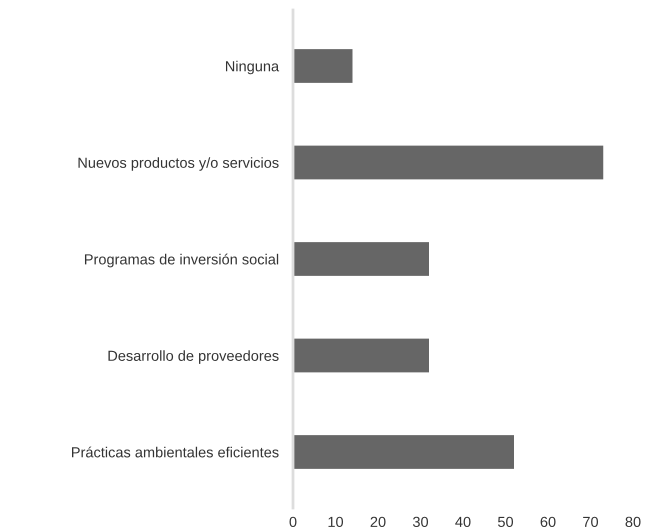 This screenshot has height=530, width=646. Describe the element at coordinates (253, 67) in the screenshot. I see `y-tick-label: Ninguna` at that location.